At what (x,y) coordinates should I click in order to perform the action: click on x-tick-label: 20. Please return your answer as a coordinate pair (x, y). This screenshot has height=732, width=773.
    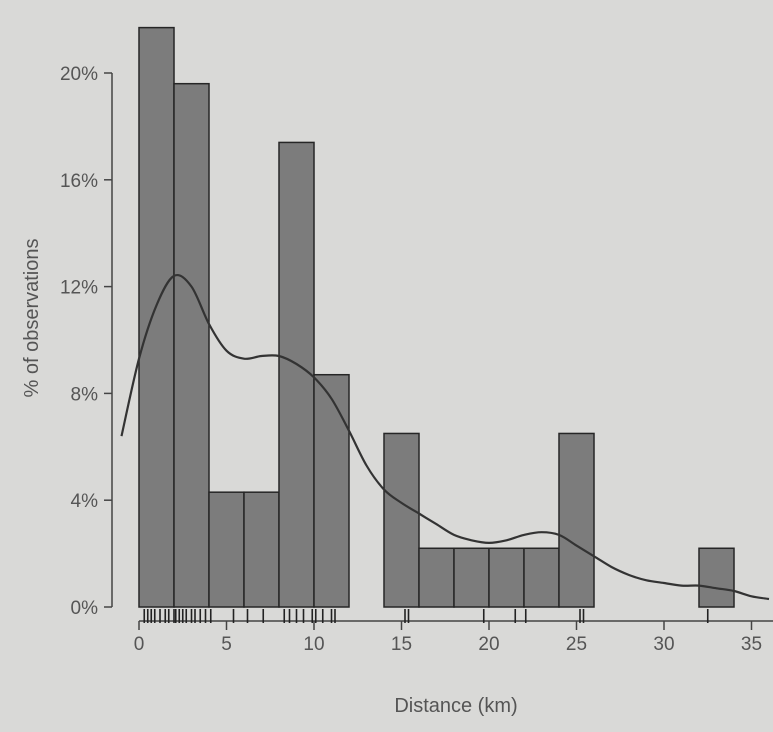
    Looking at the image, I should click on (488, 644).